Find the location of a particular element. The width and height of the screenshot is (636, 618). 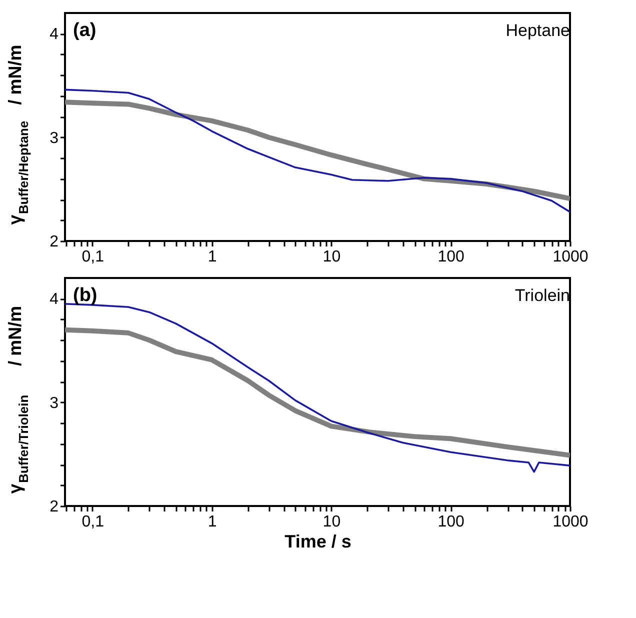

text: γBuffer/Heptane / mN/m is located at coordinates (18, 134).